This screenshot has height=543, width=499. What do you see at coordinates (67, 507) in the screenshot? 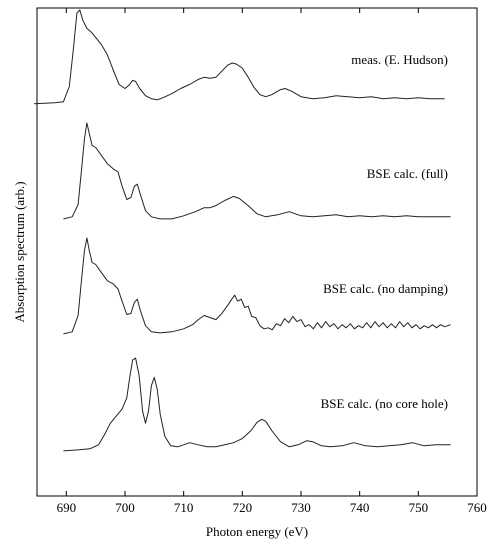
I see `x-tick-label: 690` at bounding box center [67, 507].